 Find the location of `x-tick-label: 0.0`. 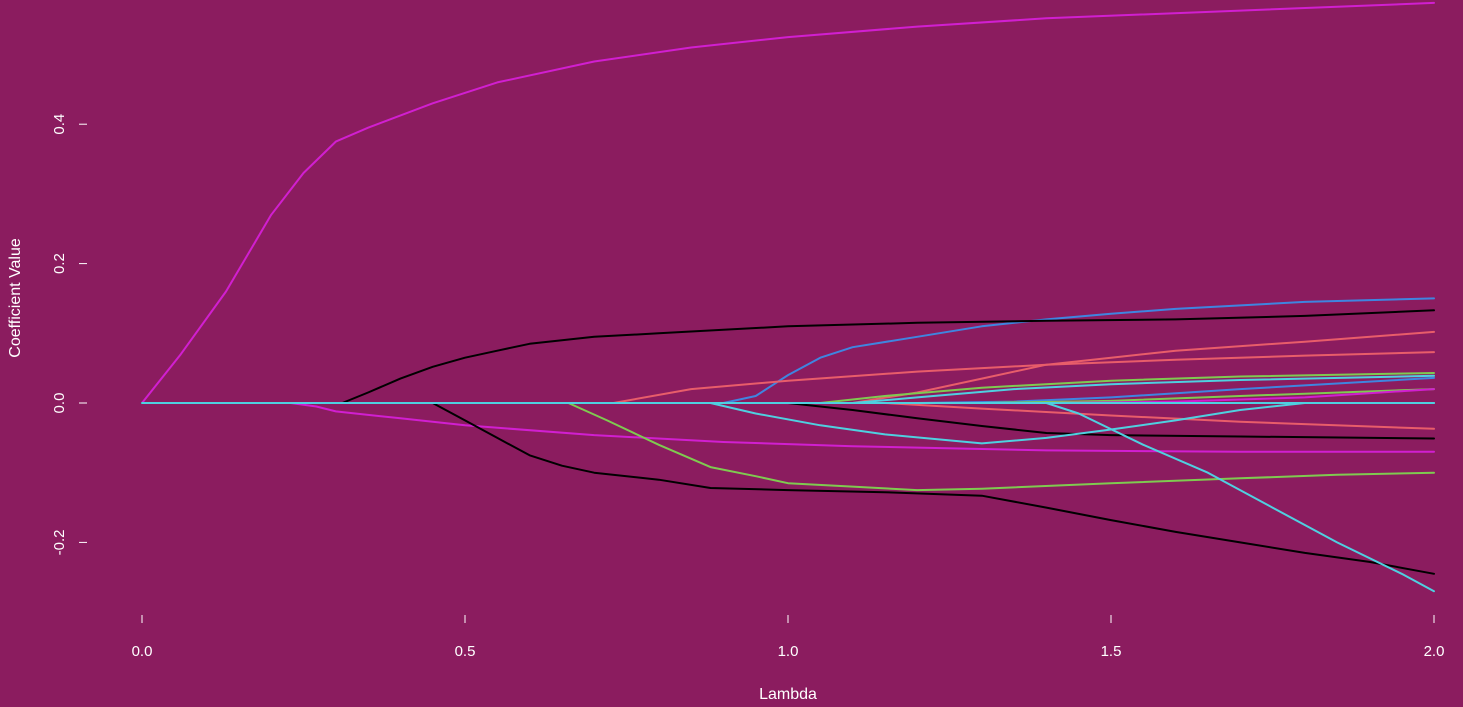

x-tick-label: 0.0 is located at coordinates (142, 651).